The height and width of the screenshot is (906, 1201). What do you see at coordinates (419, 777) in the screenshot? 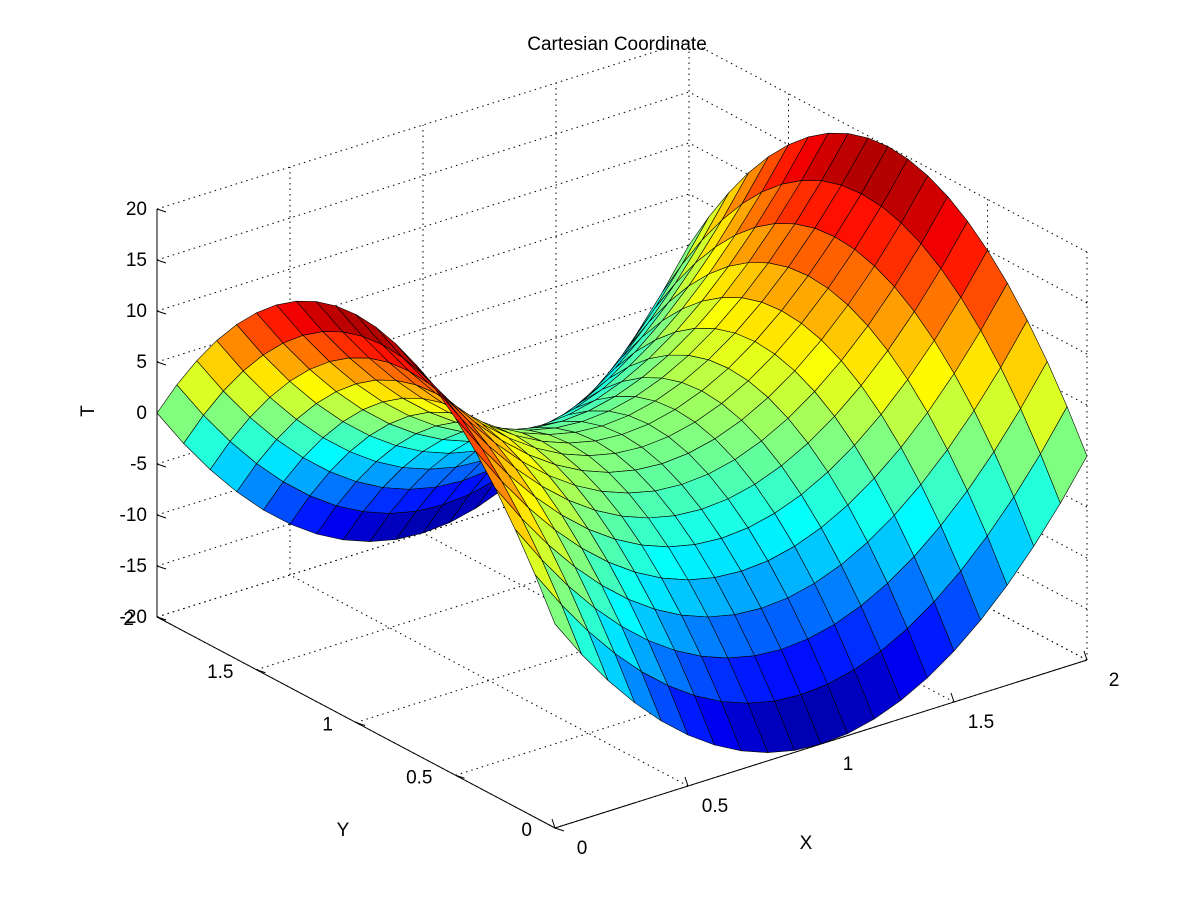
I see `y-tick-label: 0.5` at bounding box center [419, 777].